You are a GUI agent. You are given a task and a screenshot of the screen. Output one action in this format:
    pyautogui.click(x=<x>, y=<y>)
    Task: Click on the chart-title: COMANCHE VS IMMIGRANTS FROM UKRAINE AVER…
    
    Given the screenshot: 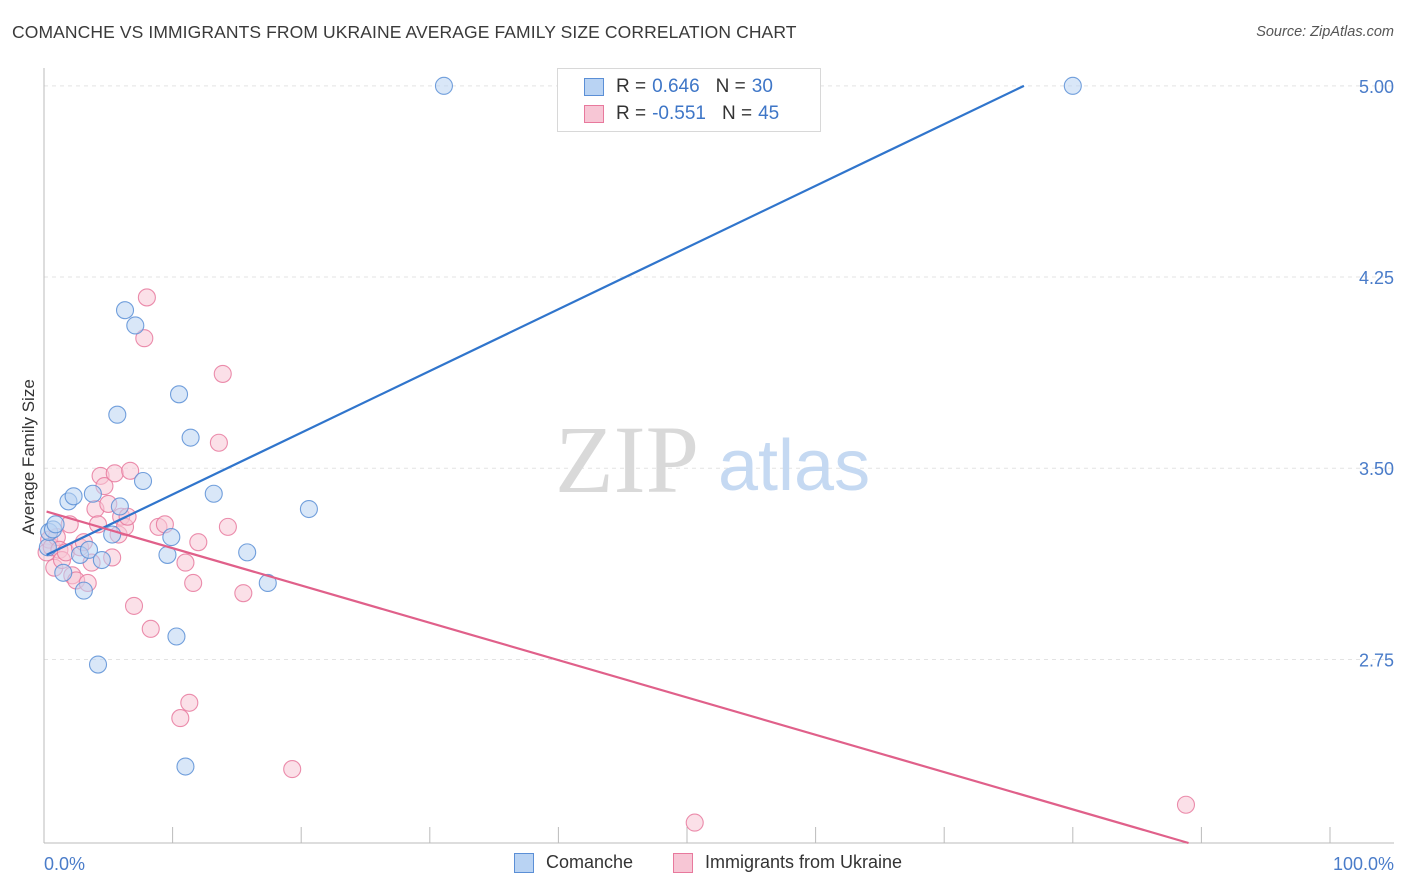 What is the action you would take?
    pyautogui.click(x=404, y=32)
    